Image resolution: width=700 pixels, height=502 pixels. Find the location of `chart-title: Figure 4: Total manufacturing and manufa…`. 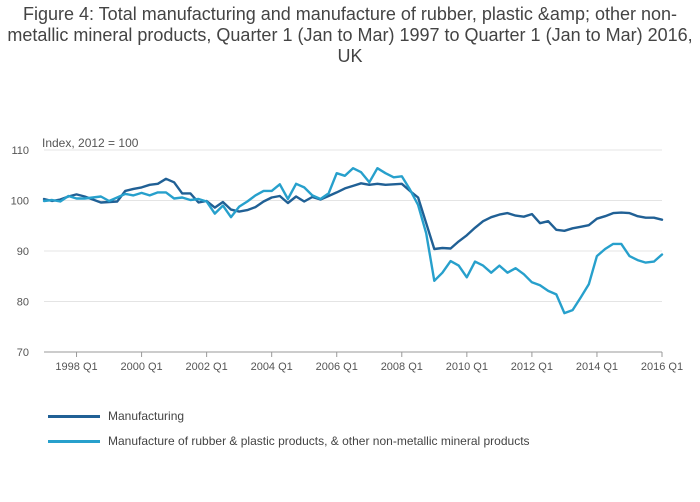

chart-title: Figure 4: Total manufacturing and manufa… is located at coordinates (350, 35).